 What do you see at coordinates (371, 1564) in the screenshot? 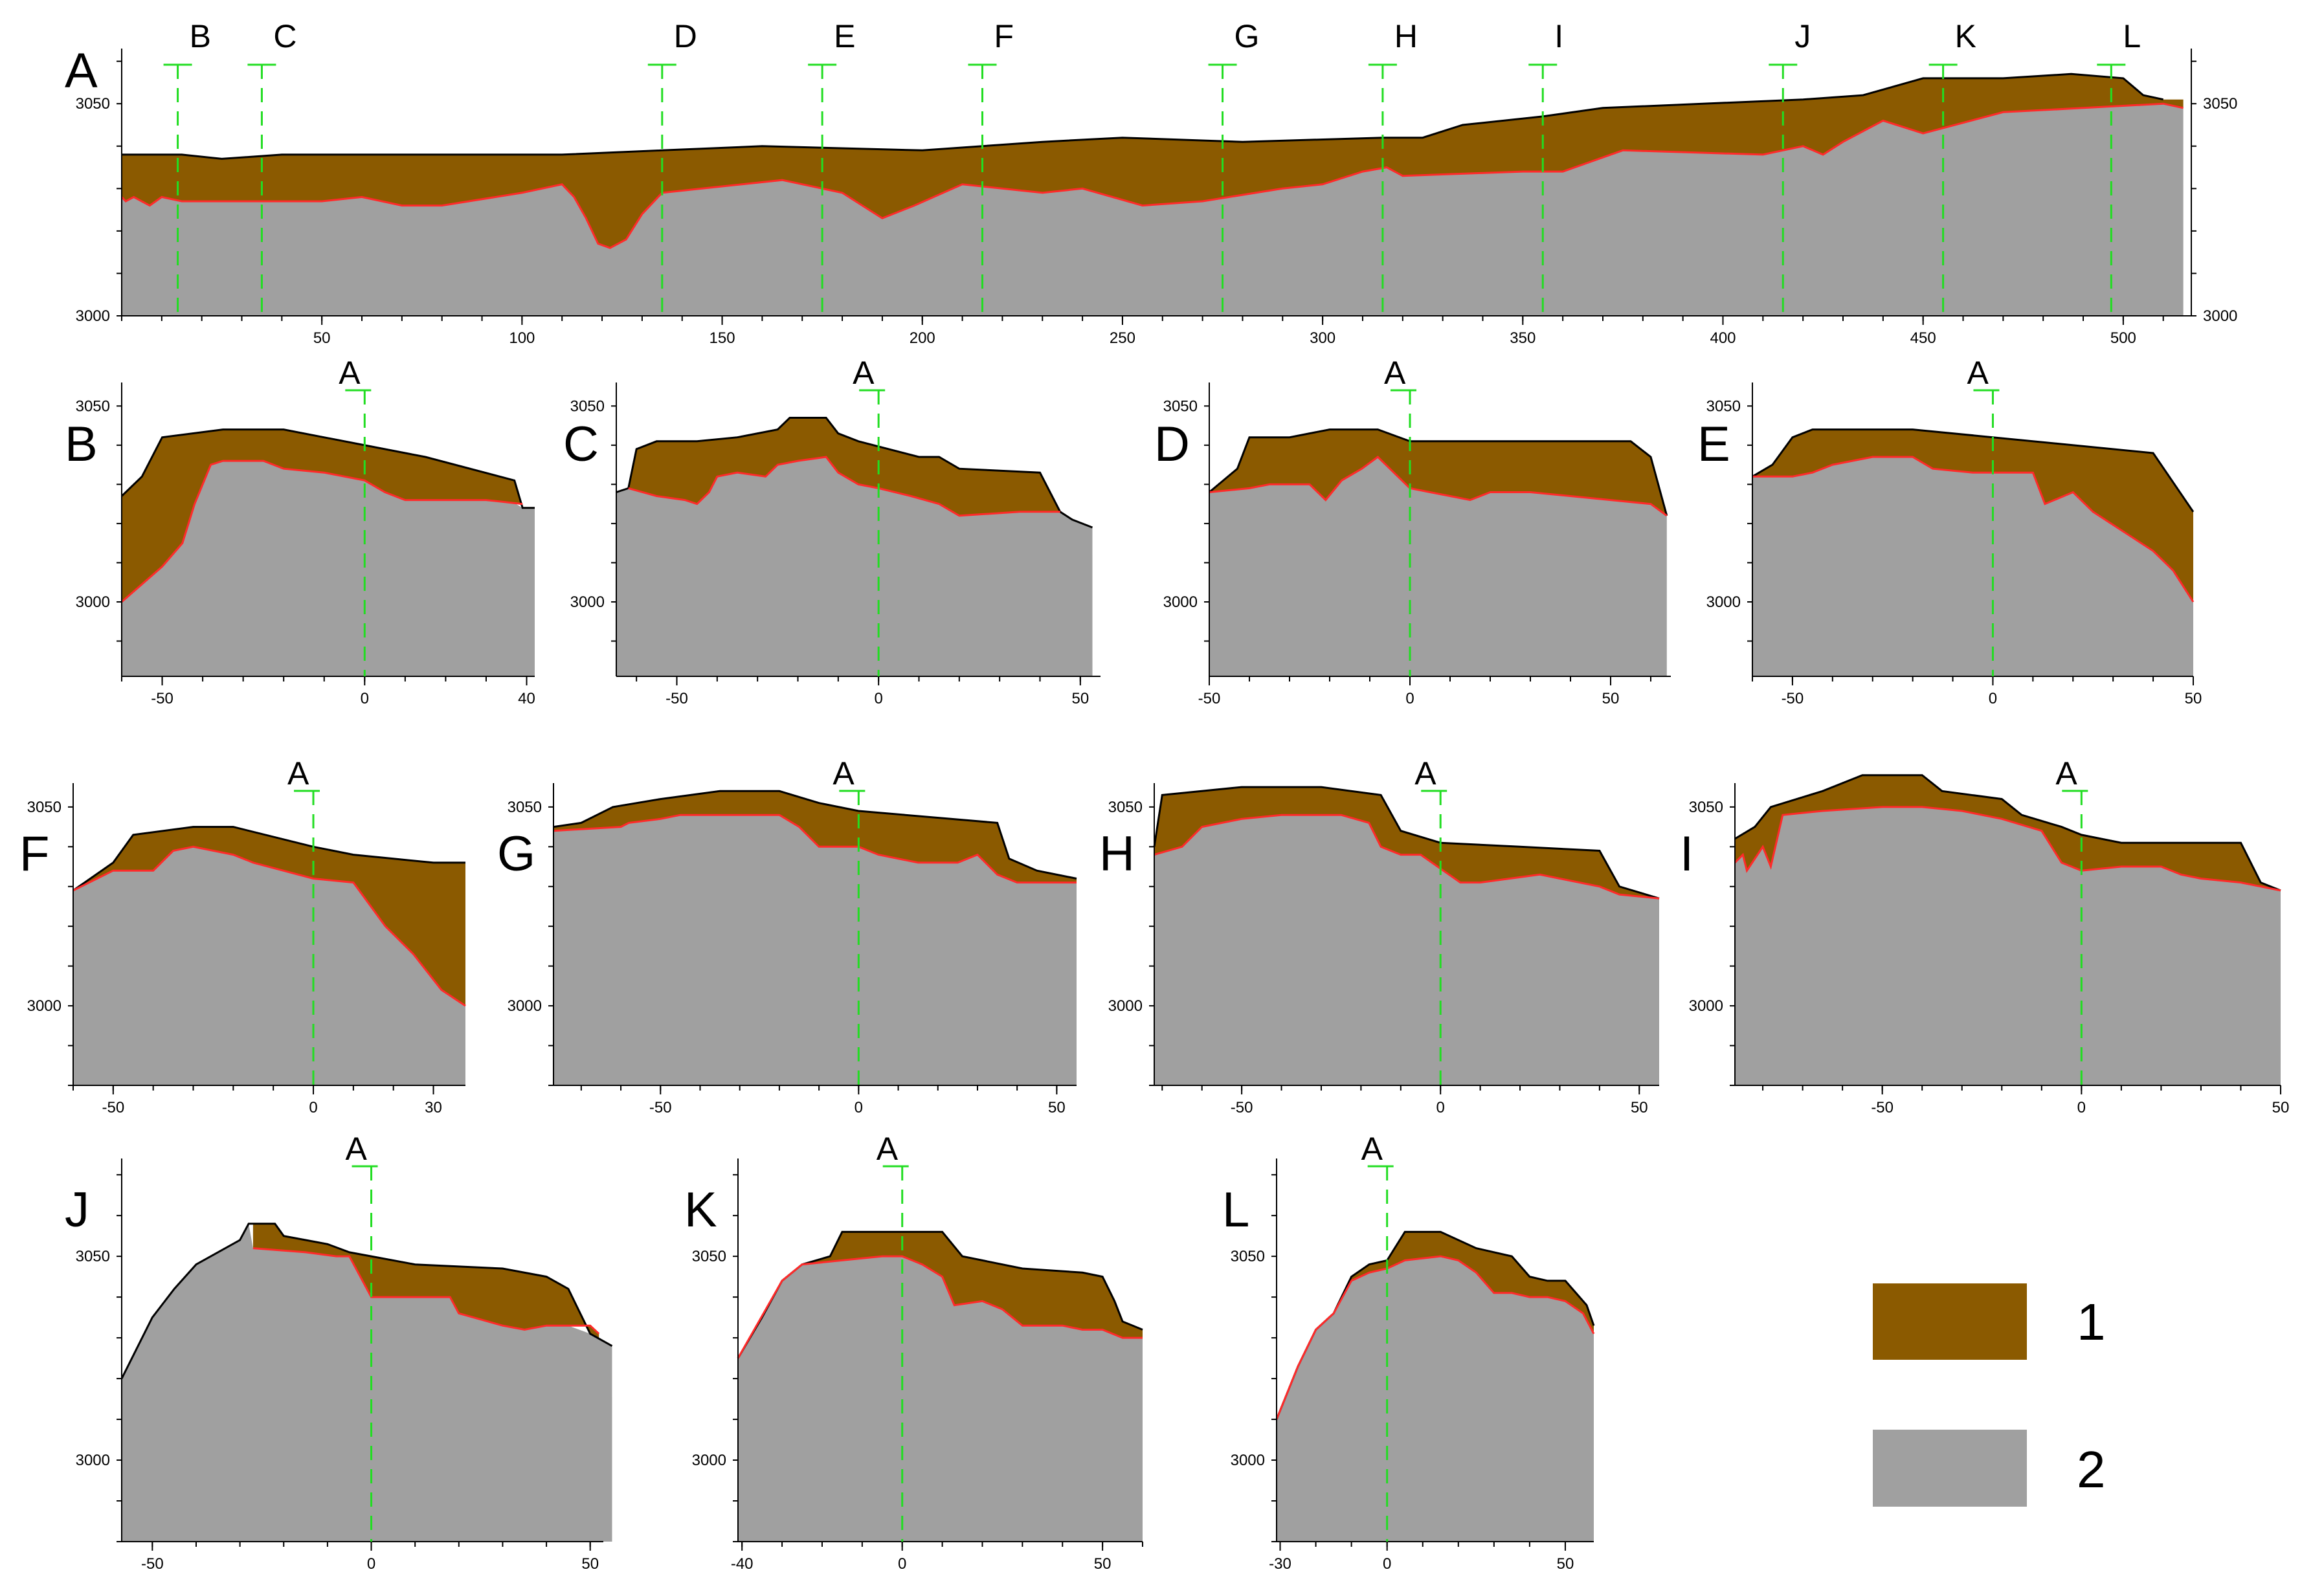
I see `x-tick-label-J: 0` at bounding box center [371, 1564].